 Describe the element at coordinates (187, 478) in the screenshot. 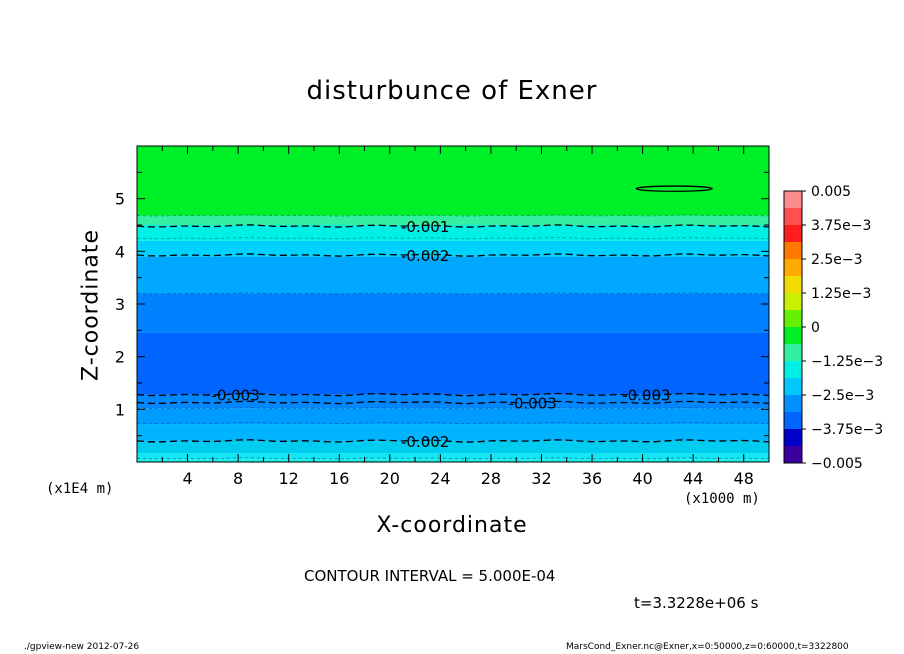

I see `x-tick-label: 4` at that location.